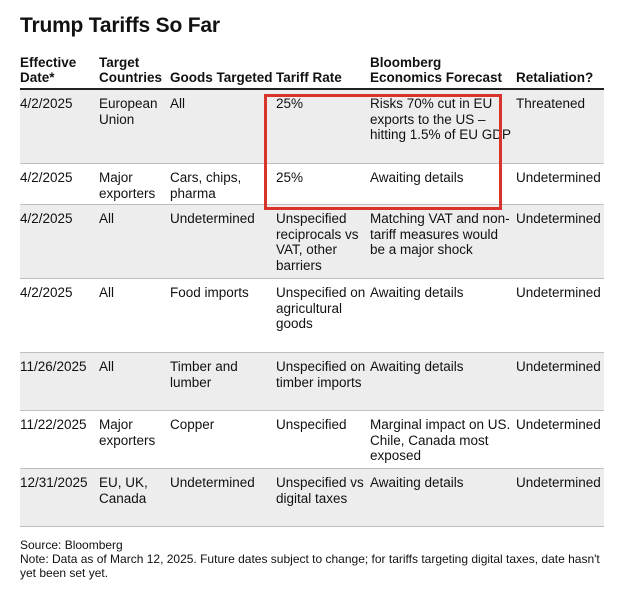 Image resolution: width=624 pixels, height=595 pixels. What do you see at coordinates (555, 77) in the screenshot?
I see `header-retaliation: Retaliation?` at bounding box center [555, 77].